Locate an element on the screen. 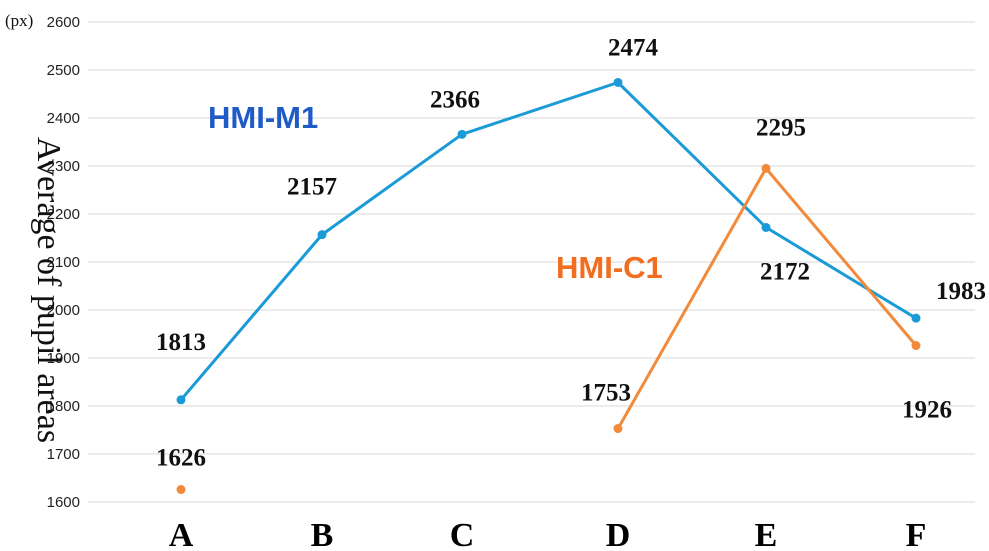 Image resolution: width=989 pixels, height=551 pixels. x-tick-label: A is located at coordinates (181, 534).